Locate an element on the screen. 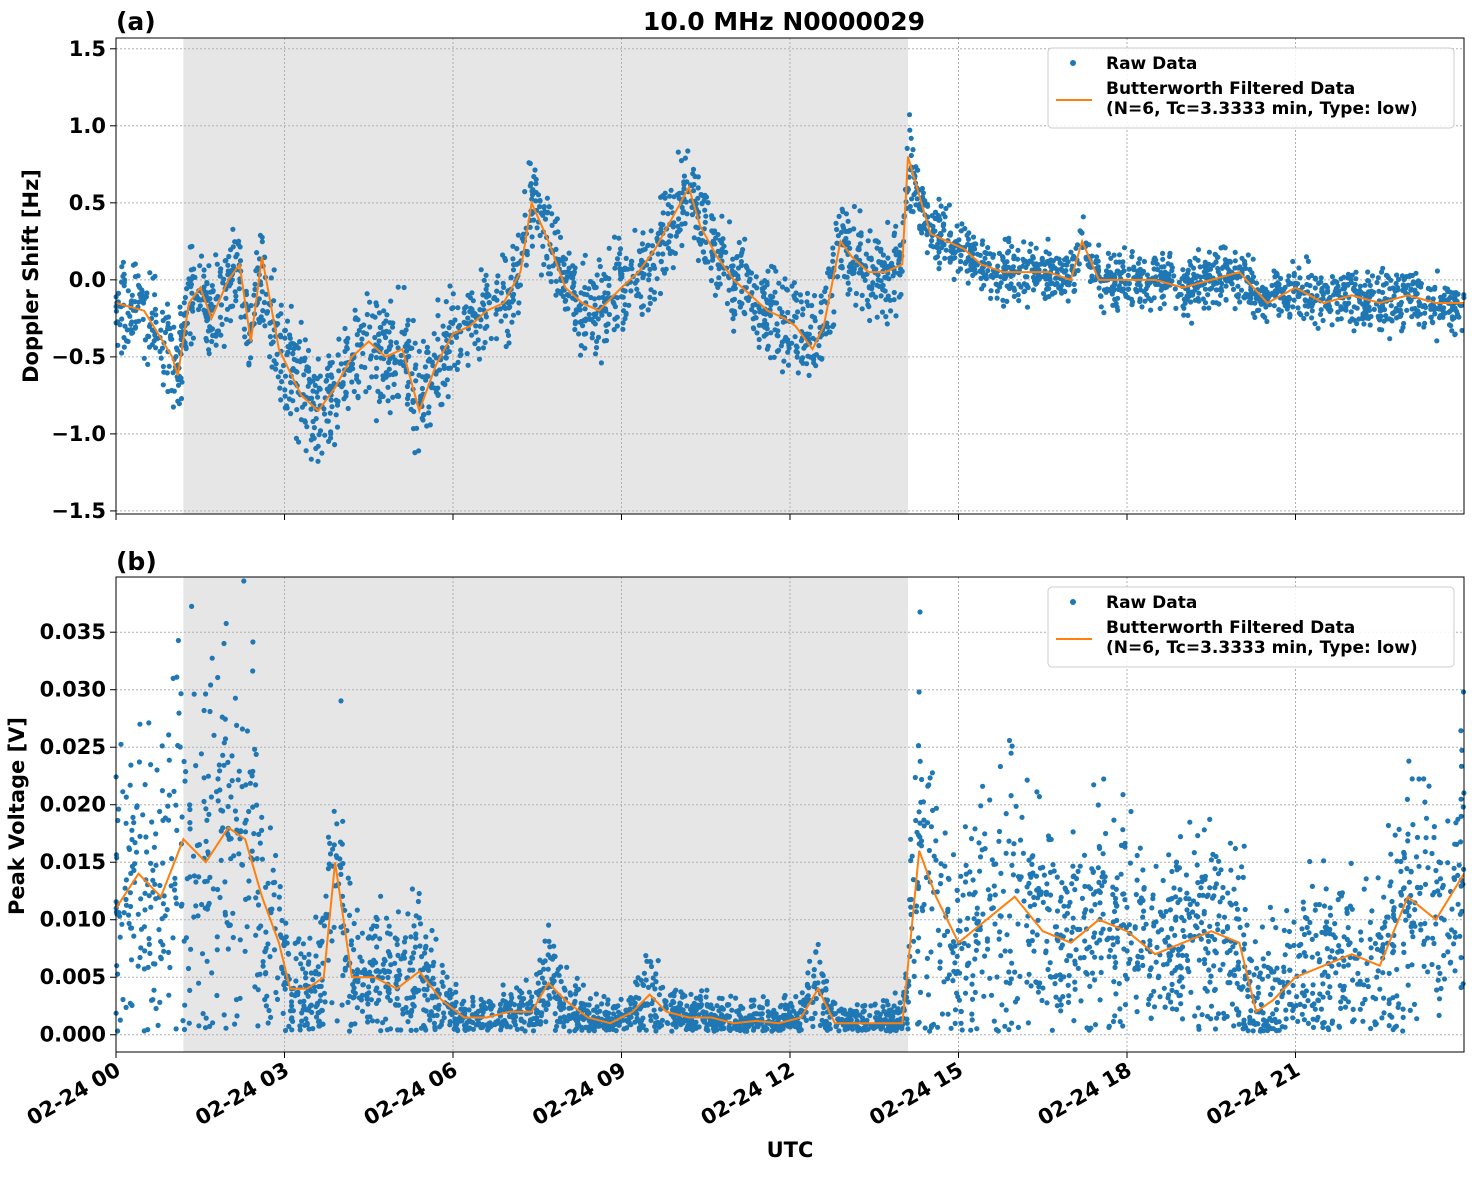 This screenshot has height=1177, width=1472. legend-filtered-label: Butterworth Filtered Data is located at coordinates (1230, 89).